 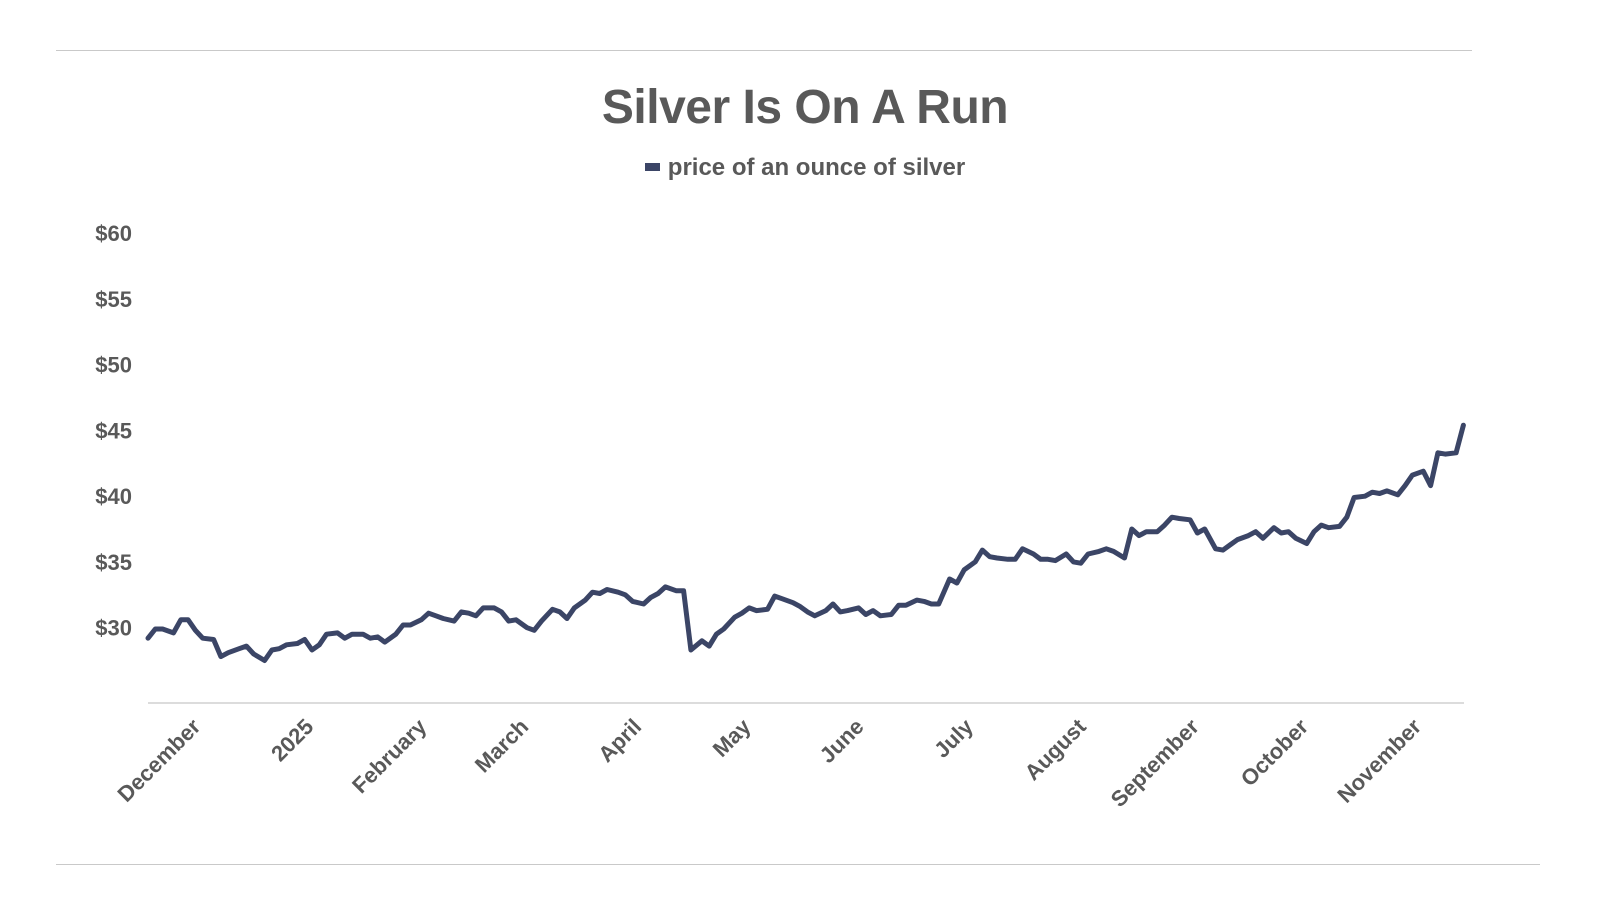 What do you see at coordinates (113, 233) in the screenshot?
I see `y-tick-label: $60` at bounding box center [113, 233].